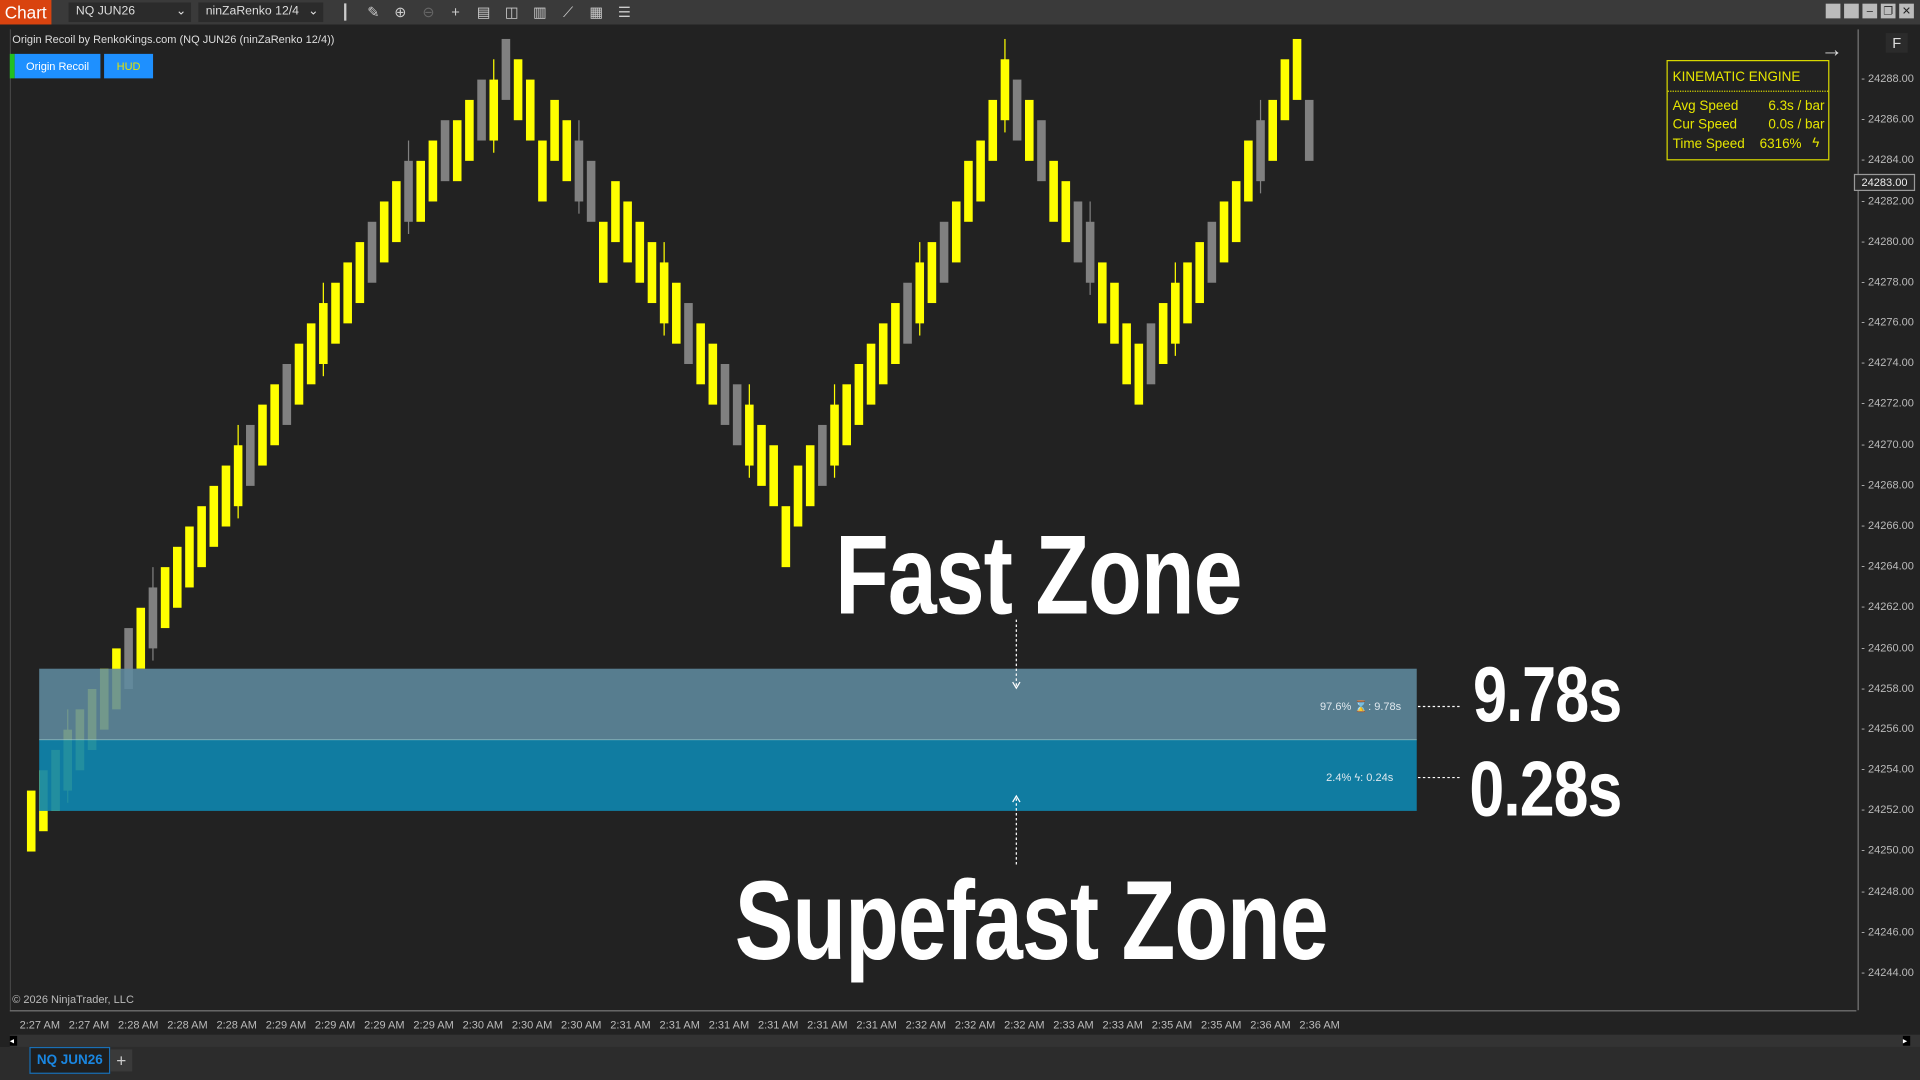 The image size is (1920, 1080). I want to click on fast-zone, so click(728, 704).